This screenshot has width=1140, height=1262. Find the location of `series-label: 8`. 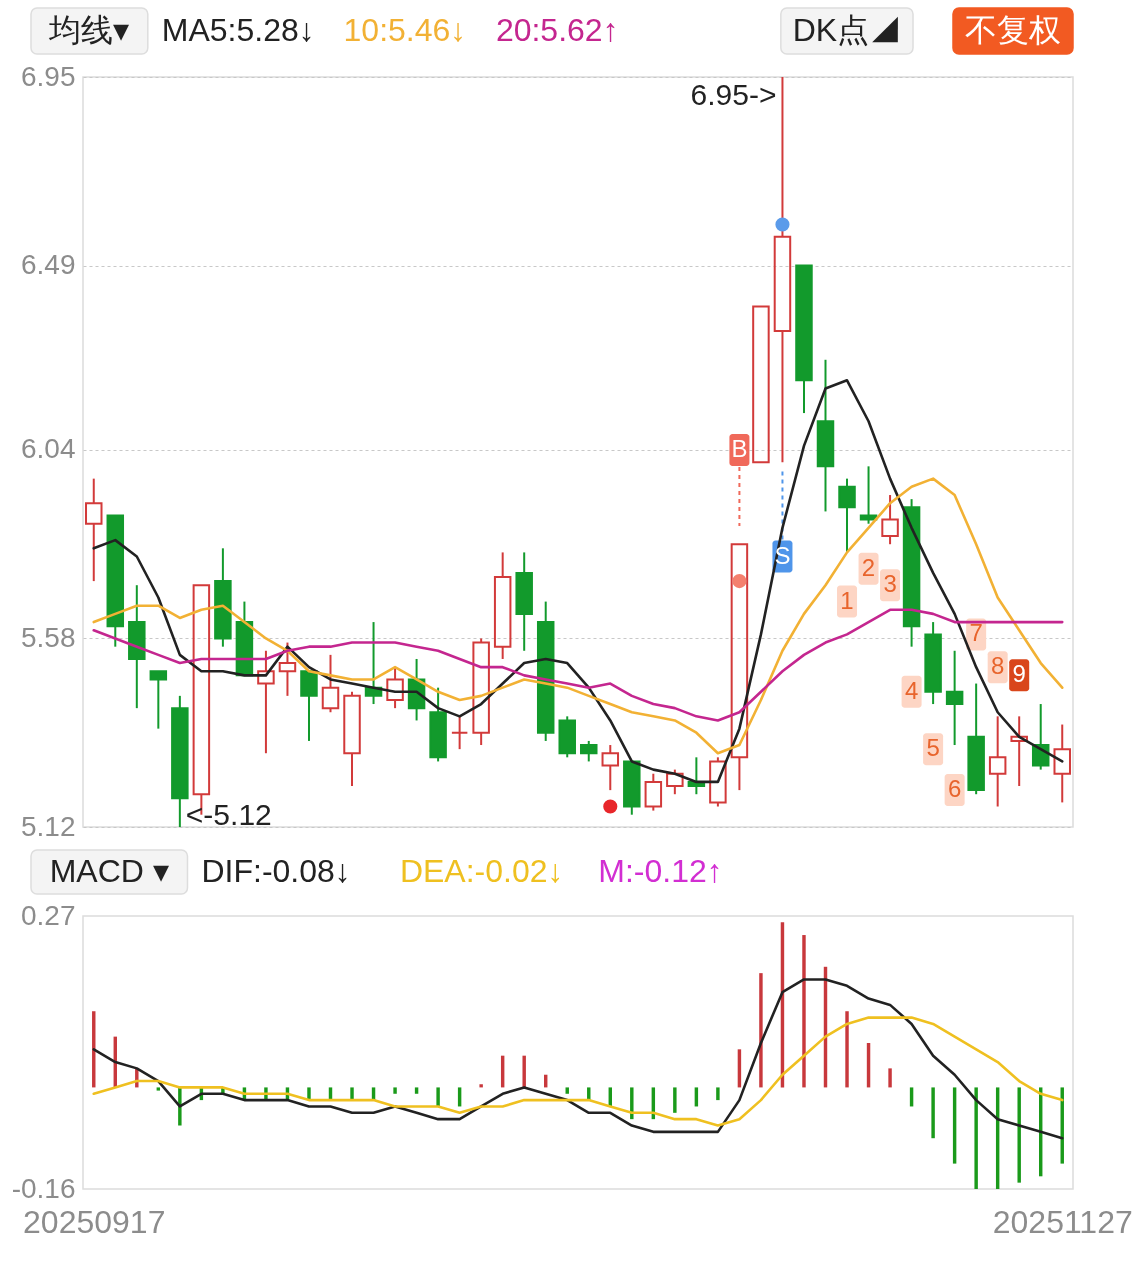

series-label: 8 is located at coordinates (997, 666).